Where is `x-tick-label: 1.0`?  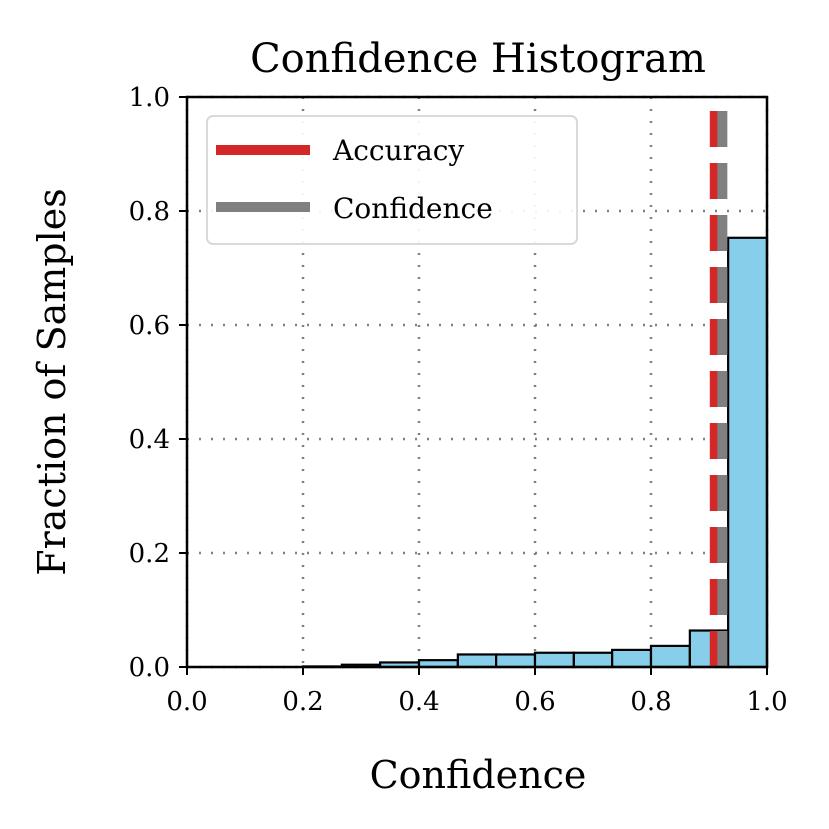
x-tick-label: 1.0 is located at coordinates (766, 702).